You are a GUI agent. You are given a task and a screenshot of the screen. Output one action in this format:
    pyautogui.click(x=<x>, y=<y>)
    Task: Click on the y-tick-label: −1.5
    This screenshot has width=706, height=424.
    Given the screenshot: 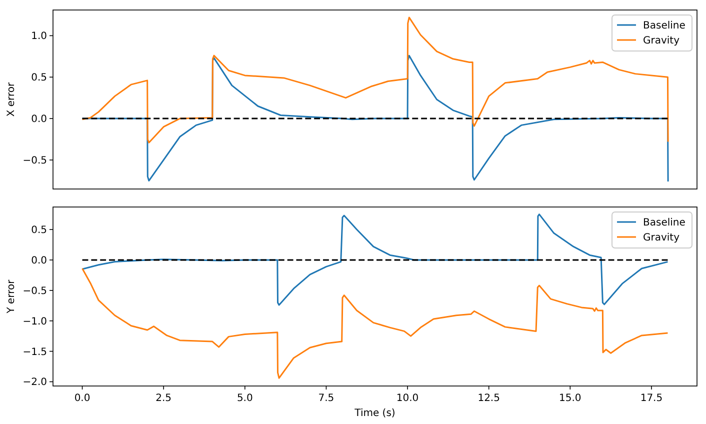 What is the action you would take?
    pyautogui.click(x=34, y=352)
    